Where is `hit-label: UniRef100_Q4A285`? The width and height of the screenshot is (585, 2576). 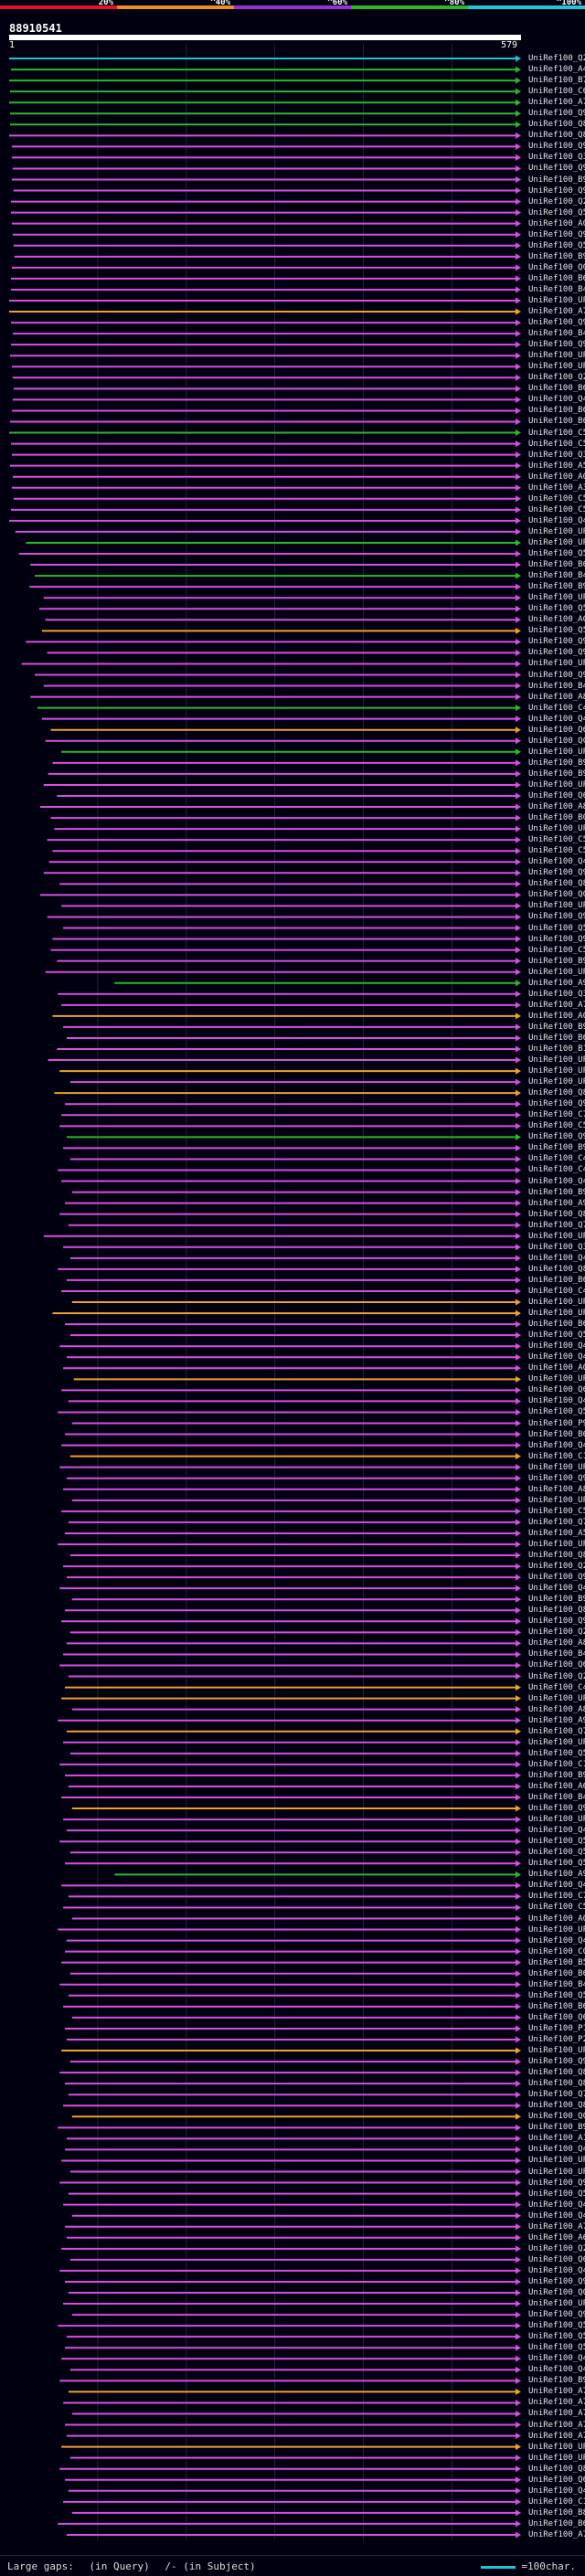
hit-label: UniRef100_Q4A285 is located at coordinates (557, 520).